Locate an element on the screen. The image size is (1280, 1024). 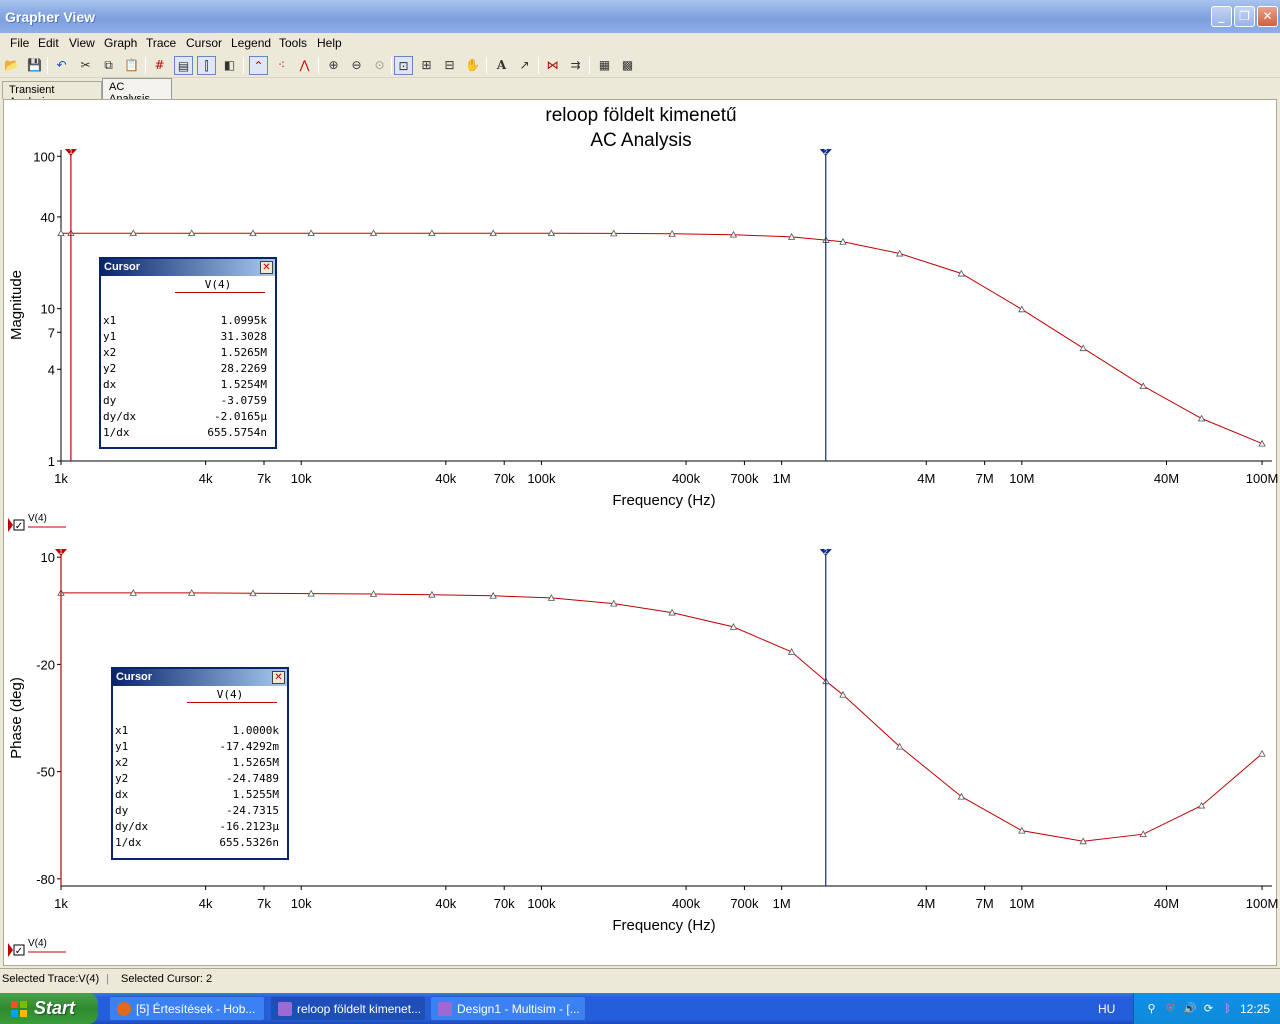
zoom-area-icon: ⊡ is located at coordinates (403, 65).